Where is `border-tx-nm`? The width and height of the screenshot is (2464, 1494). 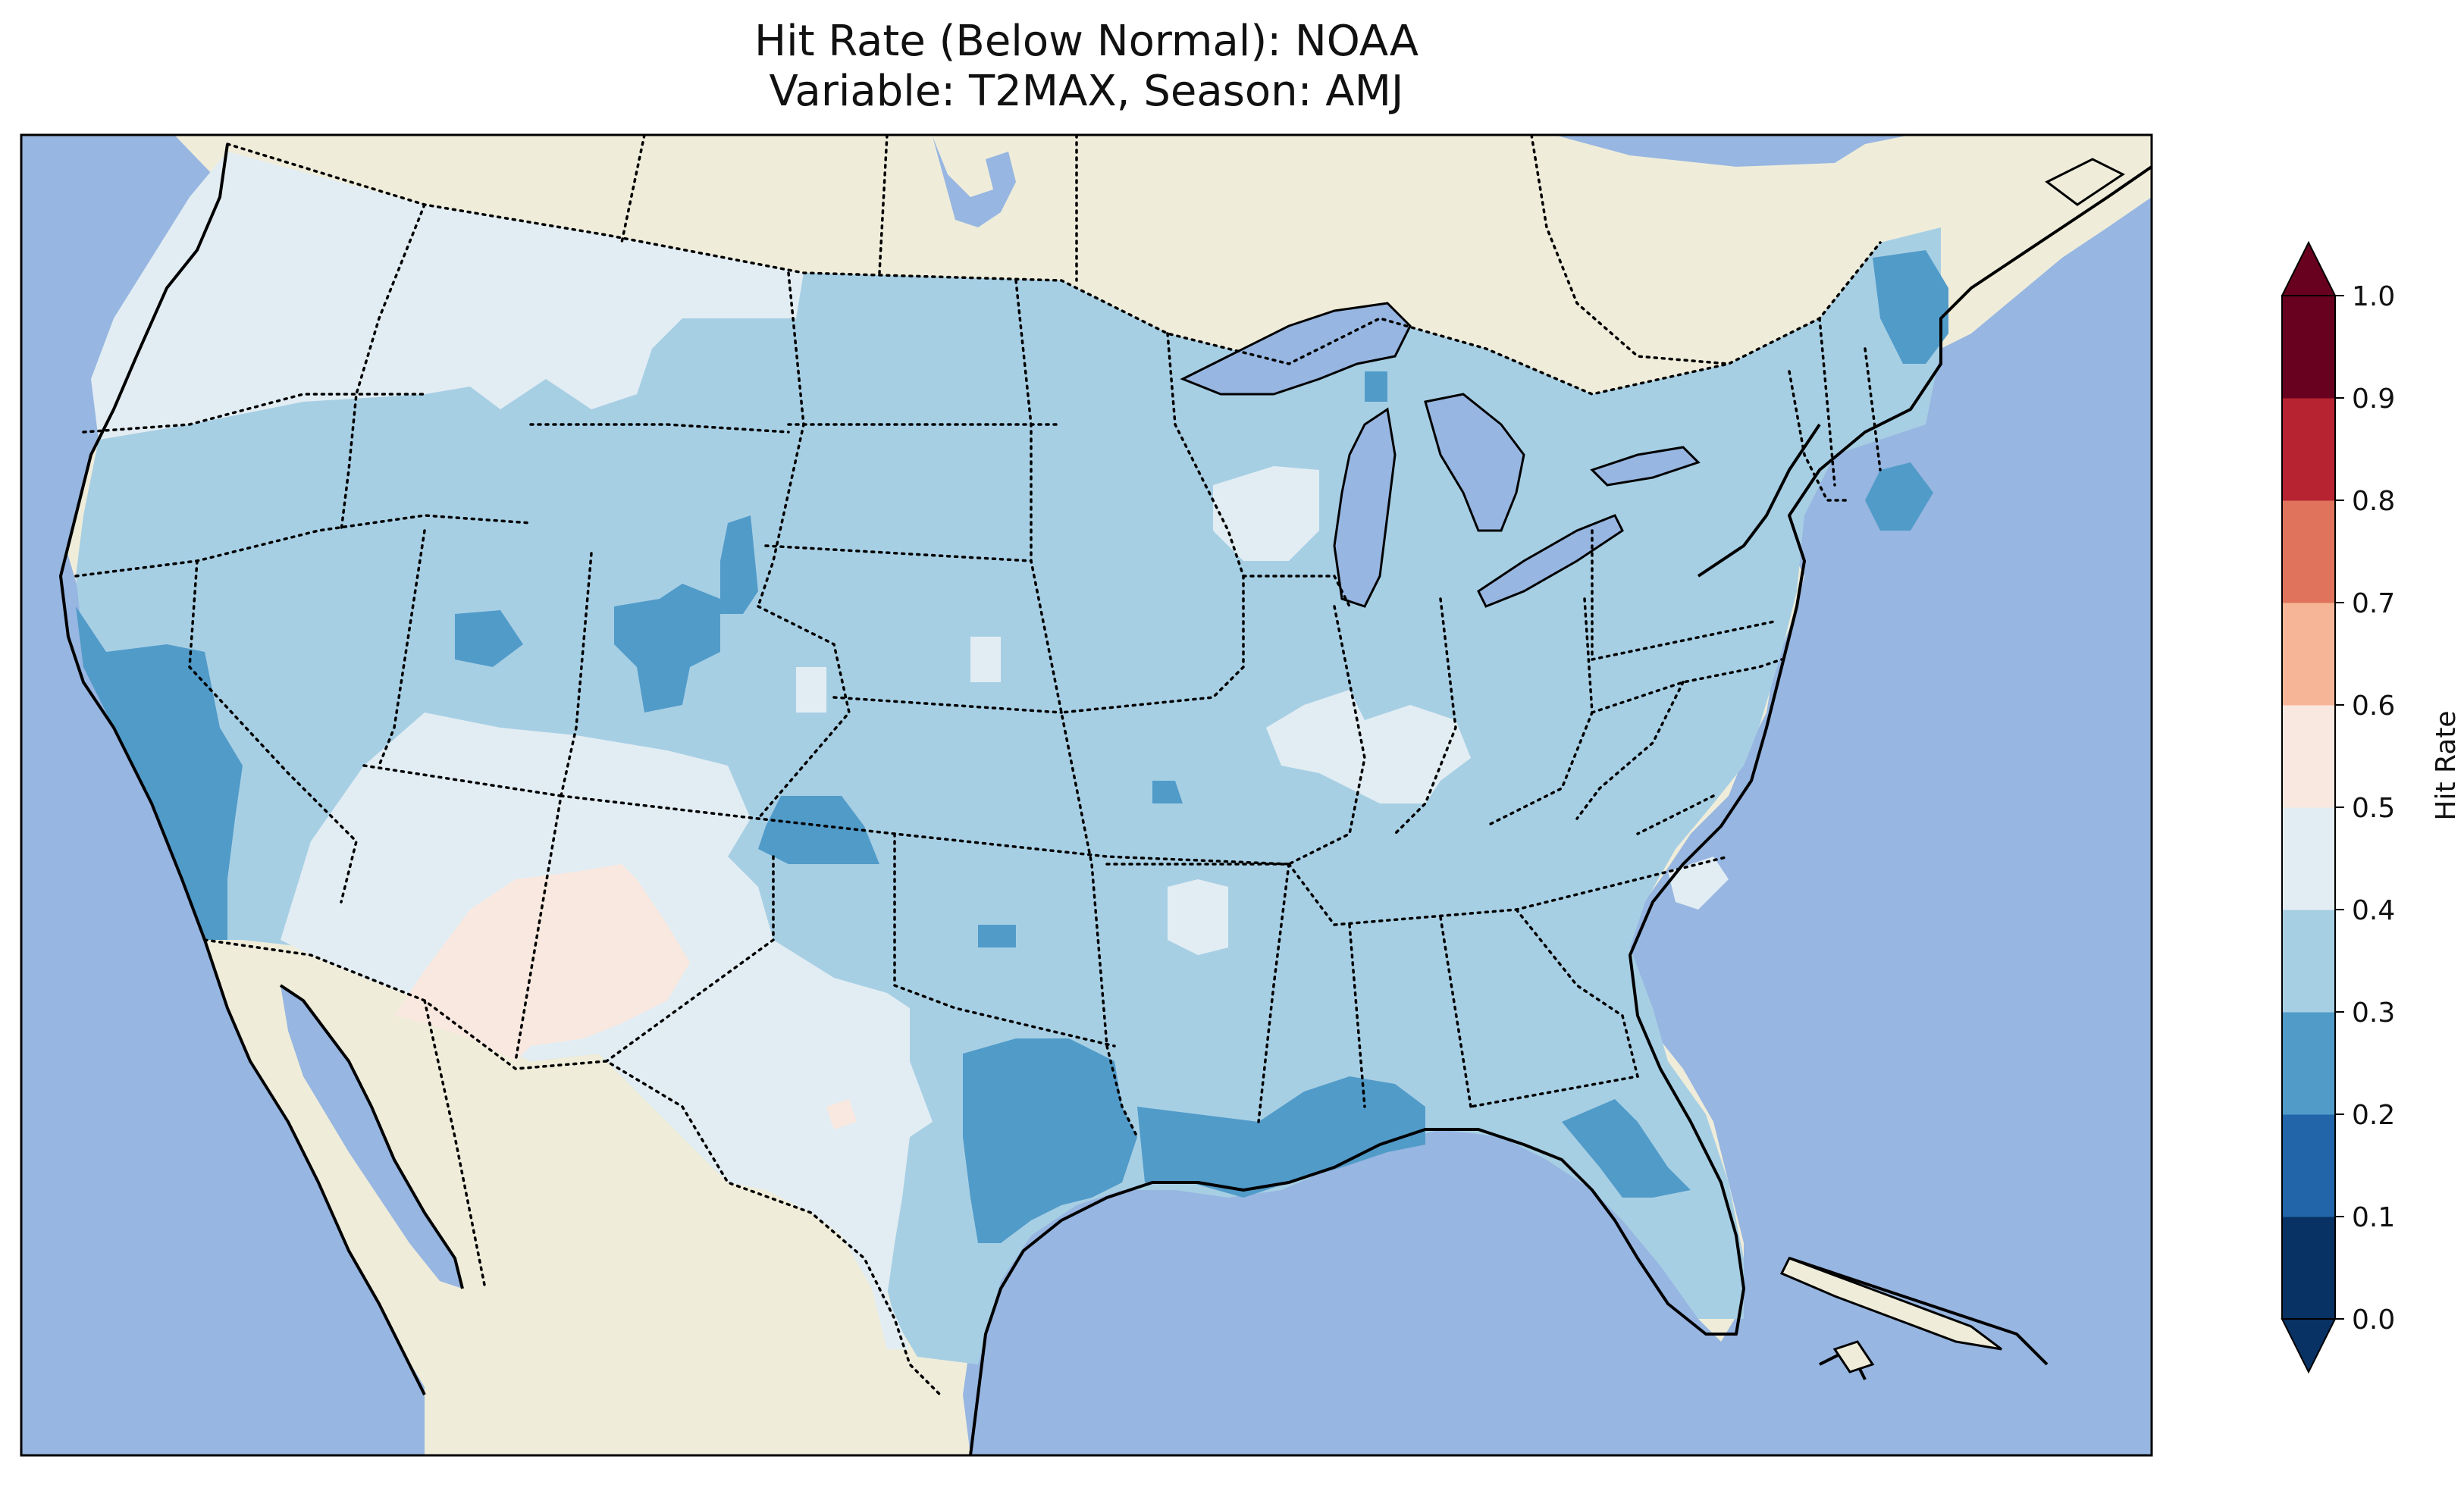 border-tx-nm is located at coordinates (690, 959).